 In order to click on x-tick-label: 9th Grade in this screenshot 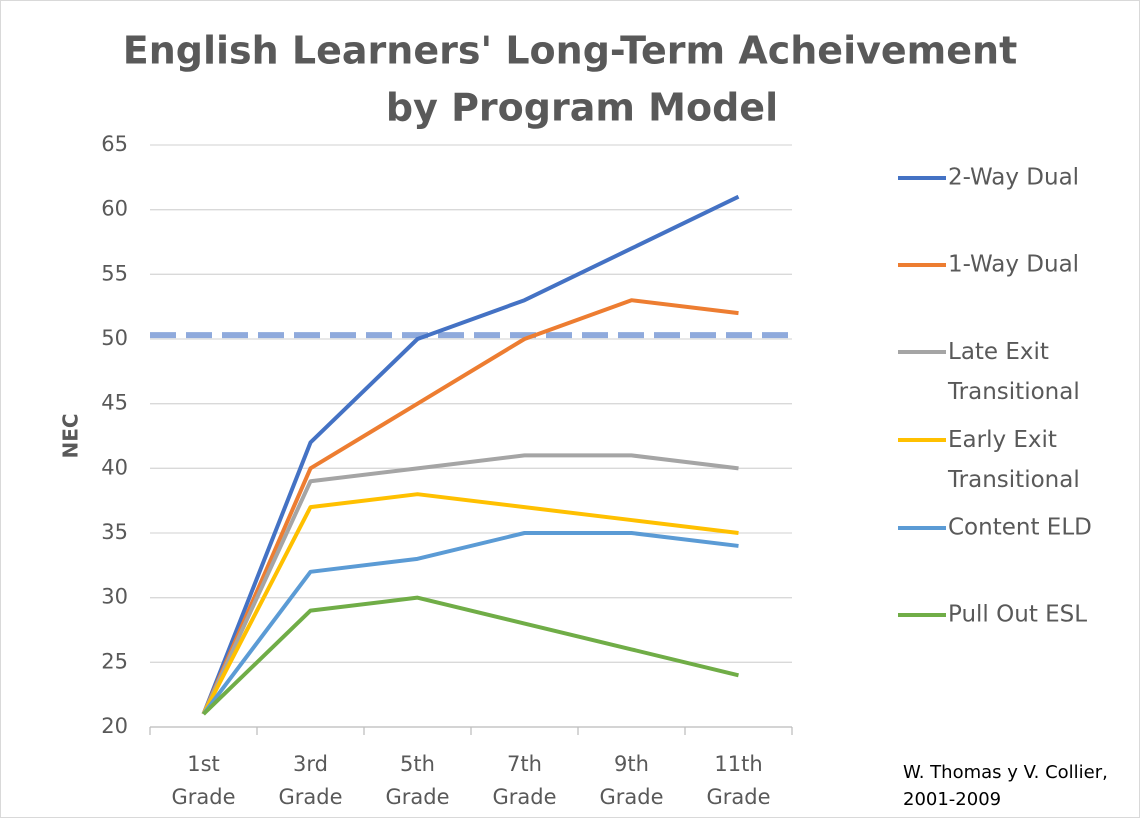, I will do `click(631, 780)`.